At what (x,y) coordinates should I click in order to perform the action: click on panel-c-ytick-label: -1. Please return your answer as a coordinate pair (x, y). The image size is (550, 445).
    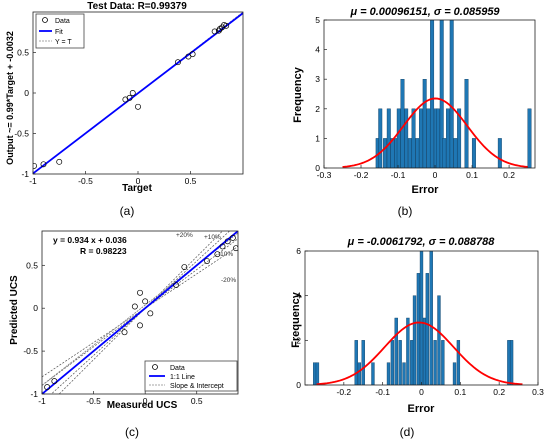
    Looking at the image, I should click on (34, 394).